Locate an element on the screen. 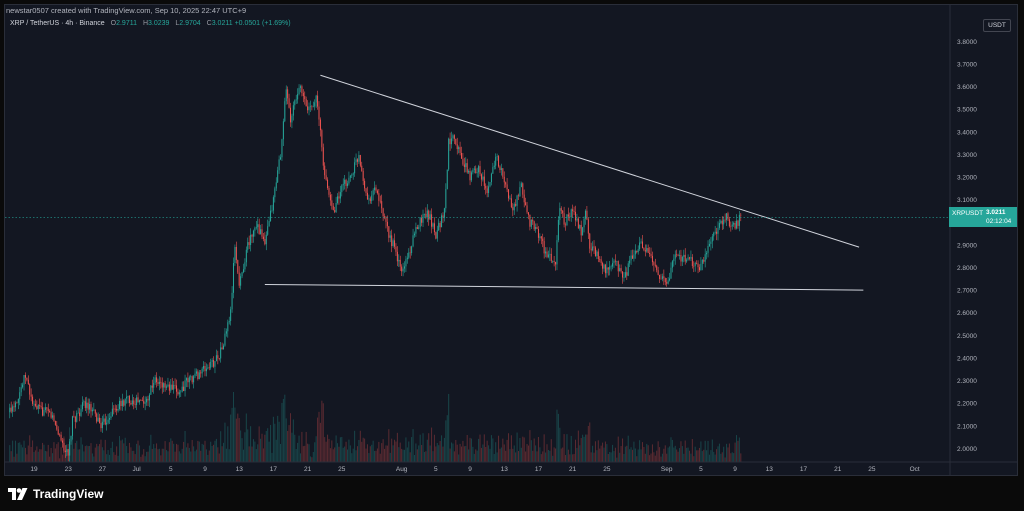 The image size is (1024, 511). price-tick-label: 2.5000 is located at coordinates (967, 336).